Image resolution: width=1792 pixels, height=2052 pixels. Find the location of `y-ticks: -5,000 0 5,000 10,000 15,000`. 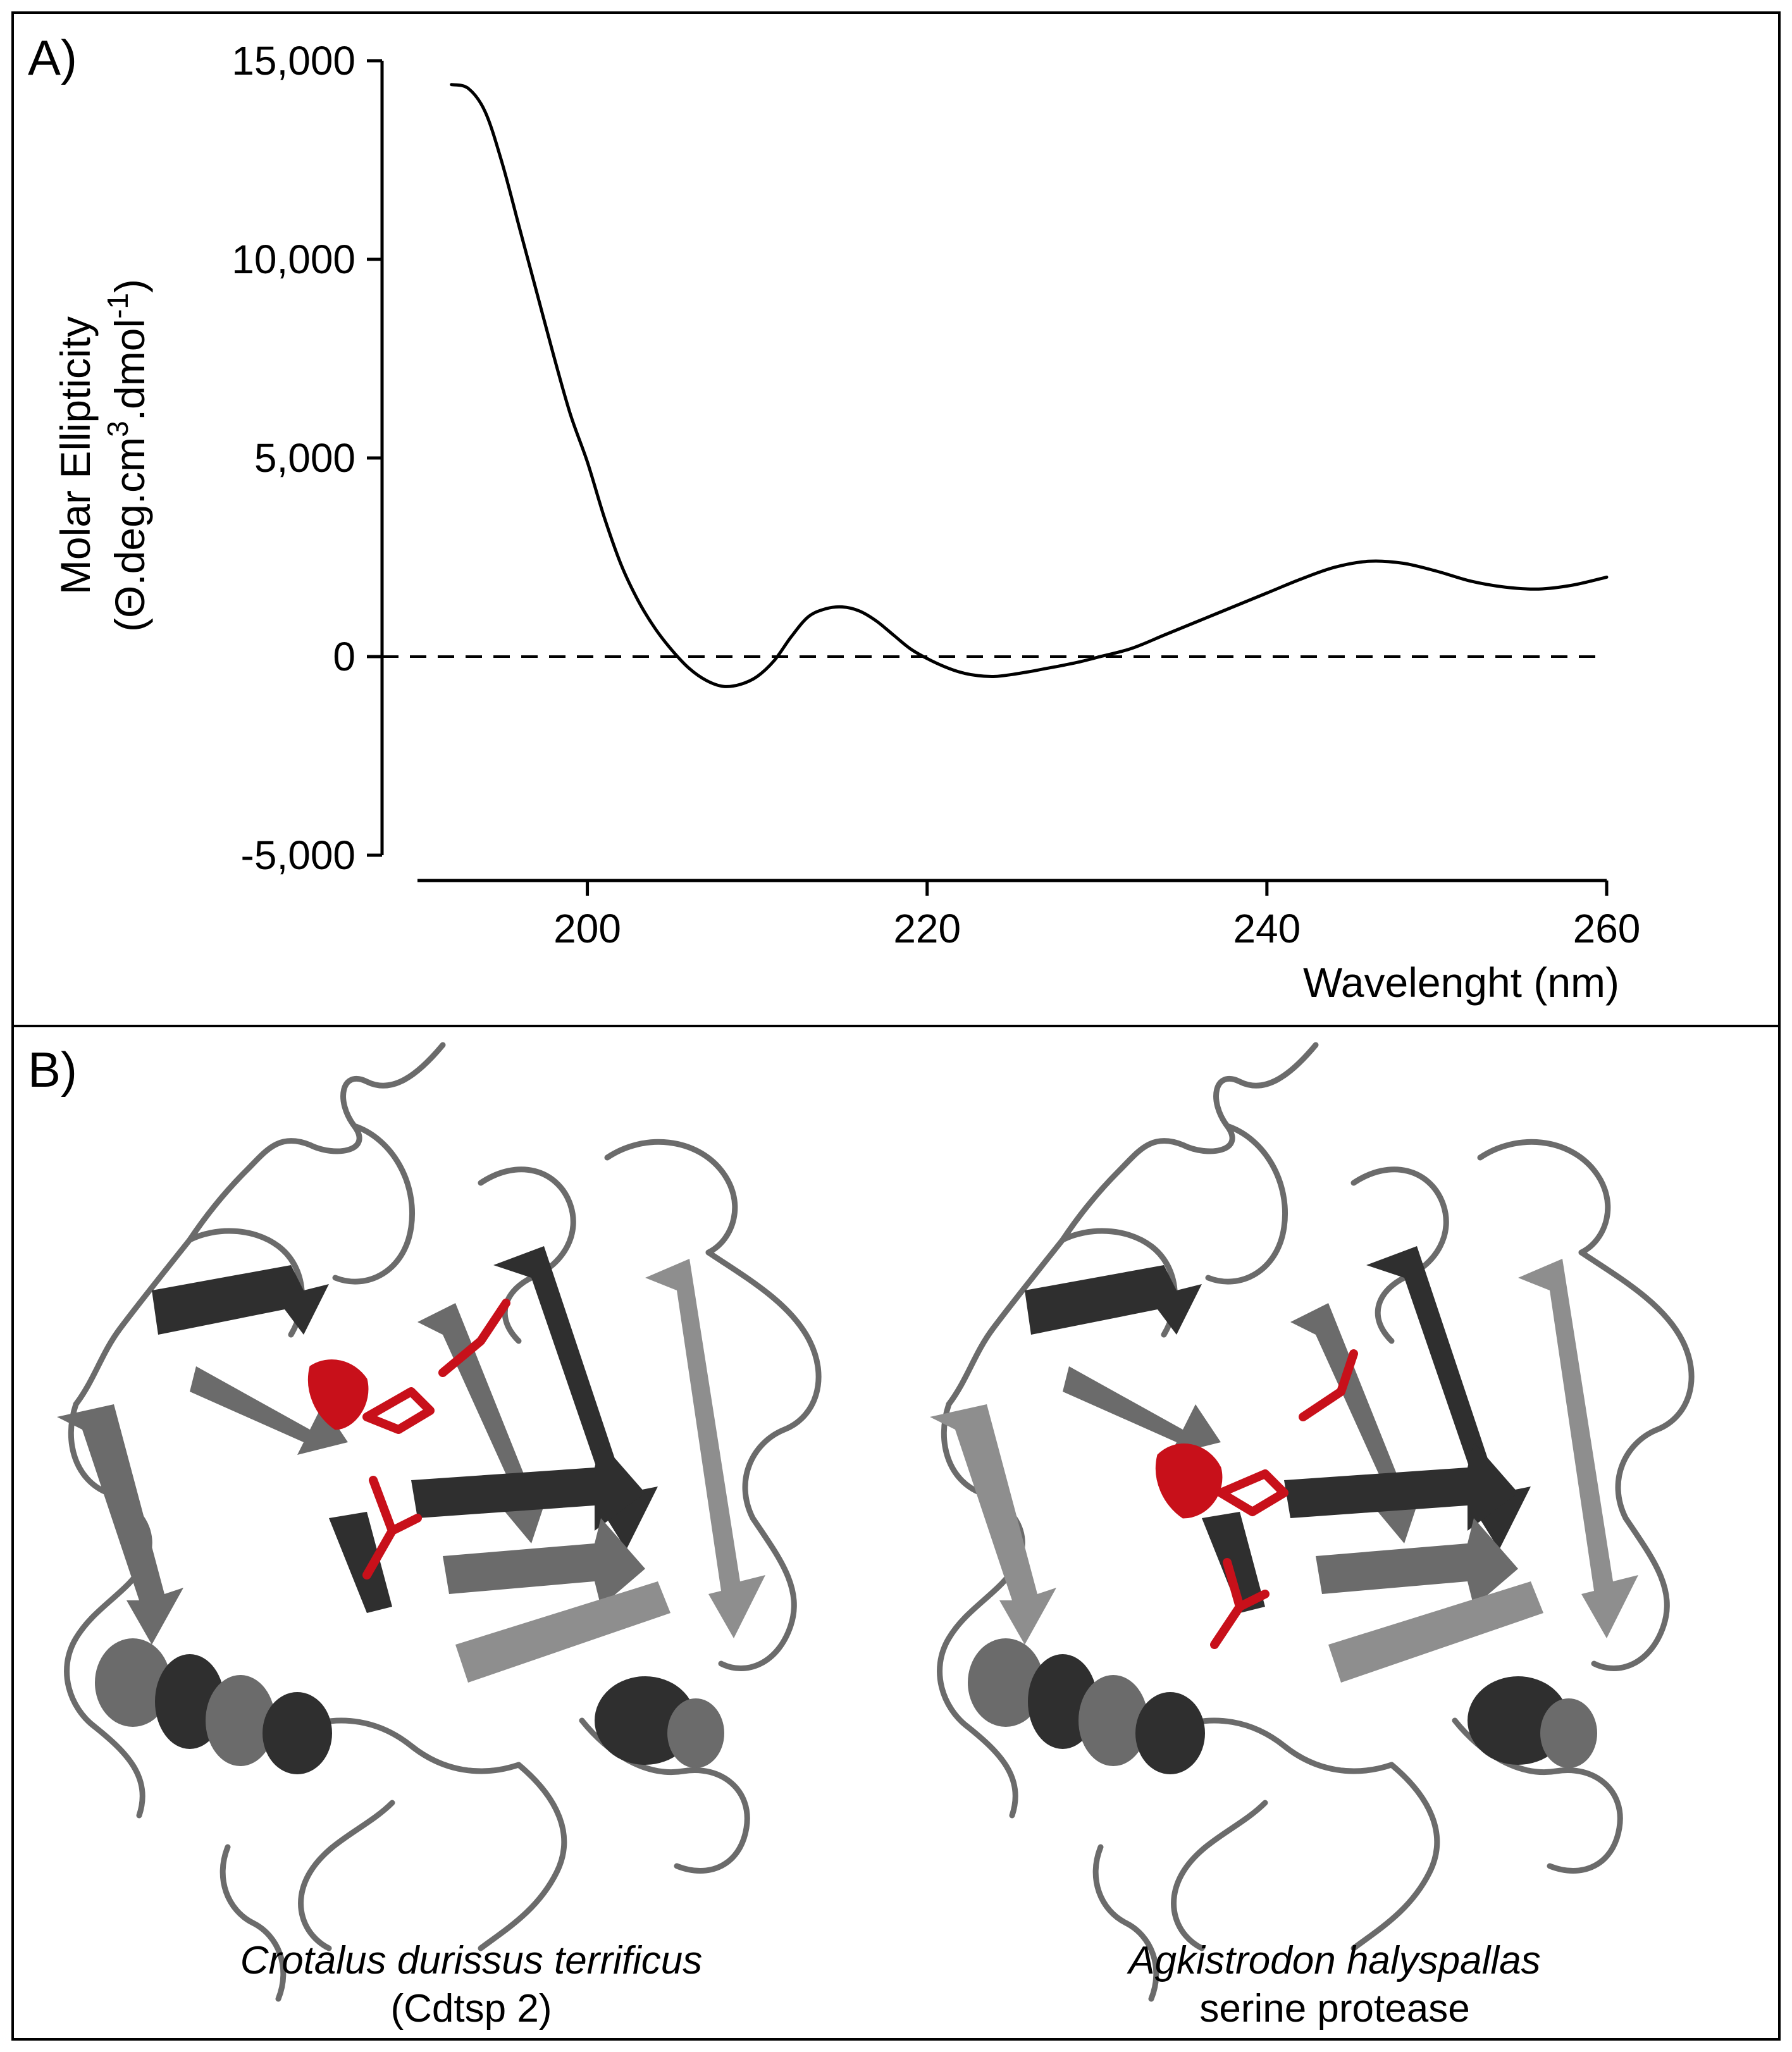

y-ticks: -5,000 0 5,000 10,000 15,000 is located at coordinates (307, 458).